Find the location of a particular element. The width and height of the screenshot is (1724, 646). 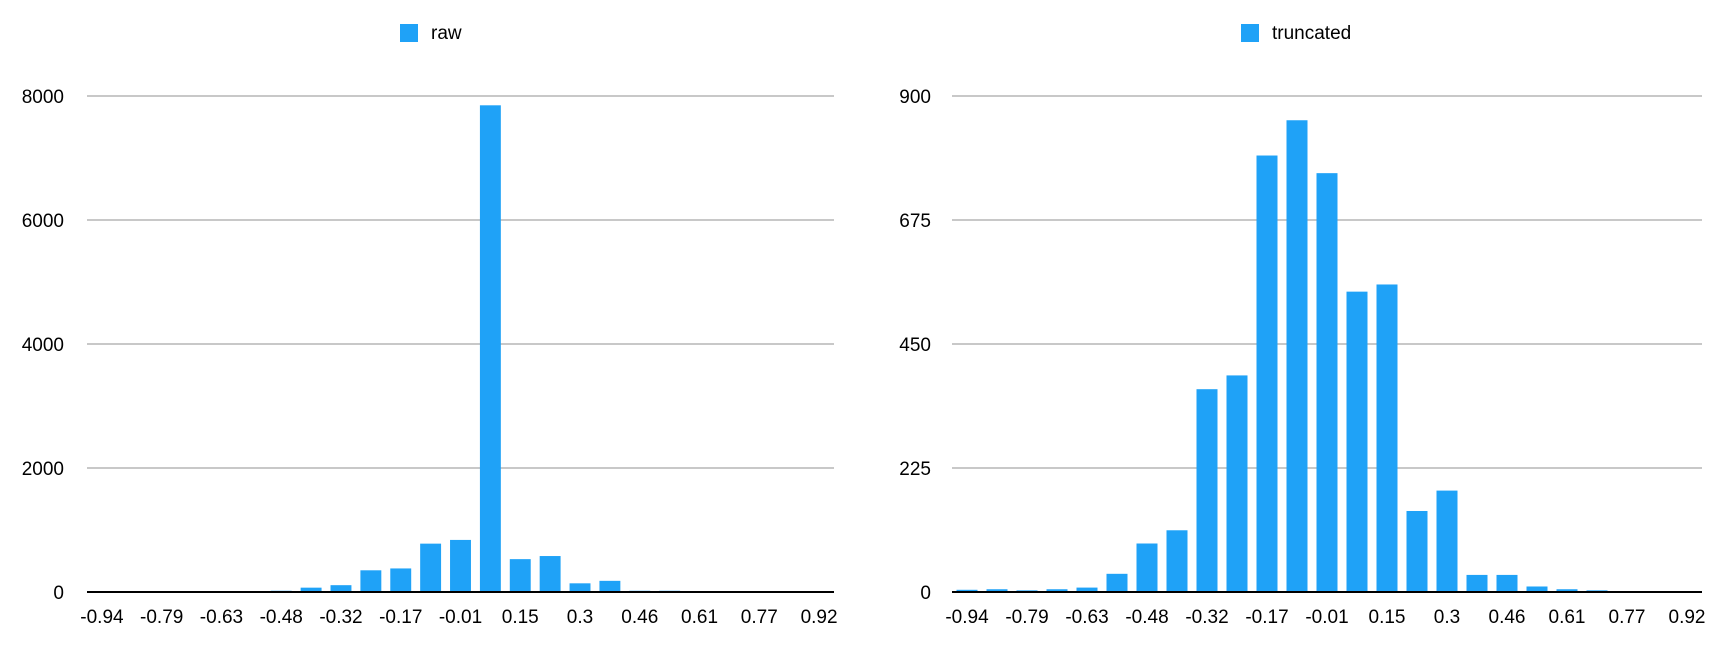

y-tick-label: 450 is located at coordinates (915, 345).